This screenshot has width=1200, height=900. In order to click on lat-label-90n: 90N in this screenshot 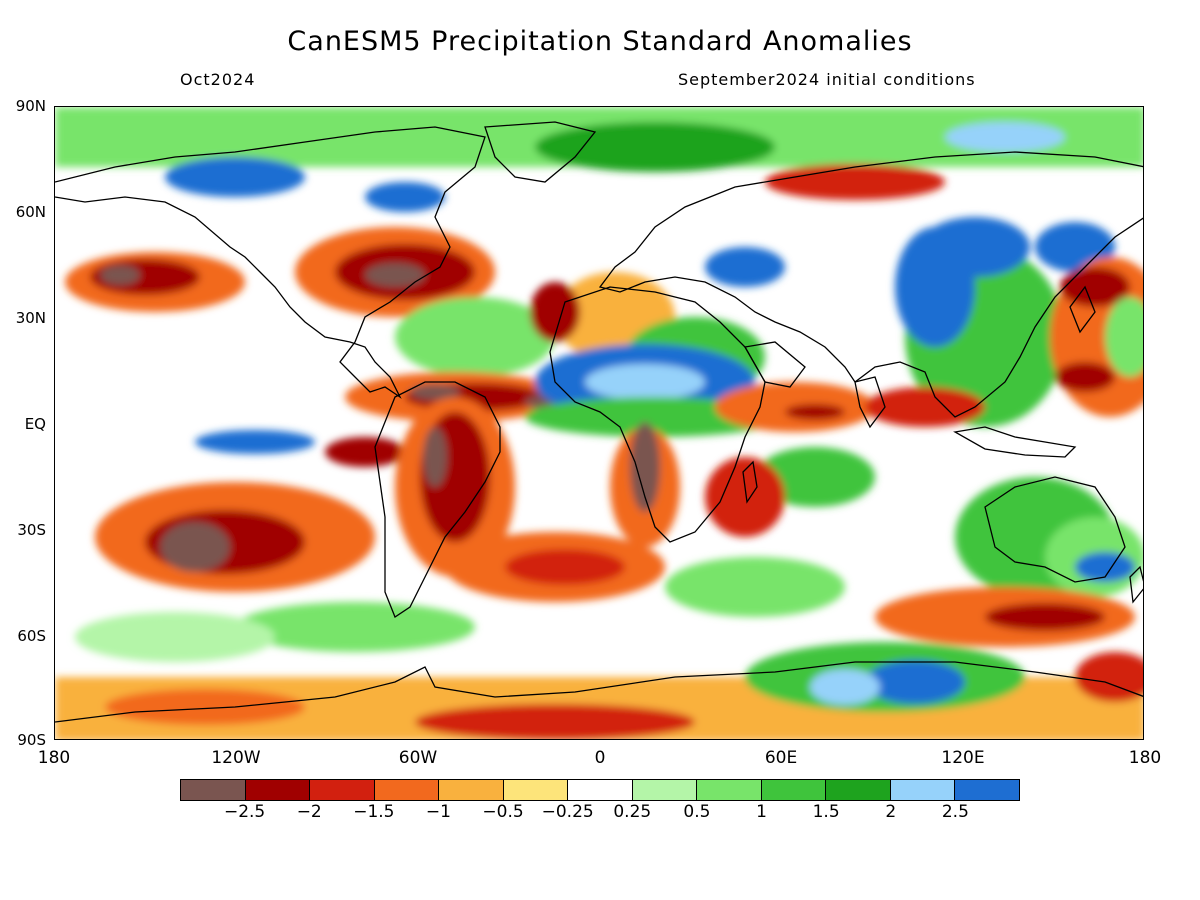, I will do `click(30, 106)`.